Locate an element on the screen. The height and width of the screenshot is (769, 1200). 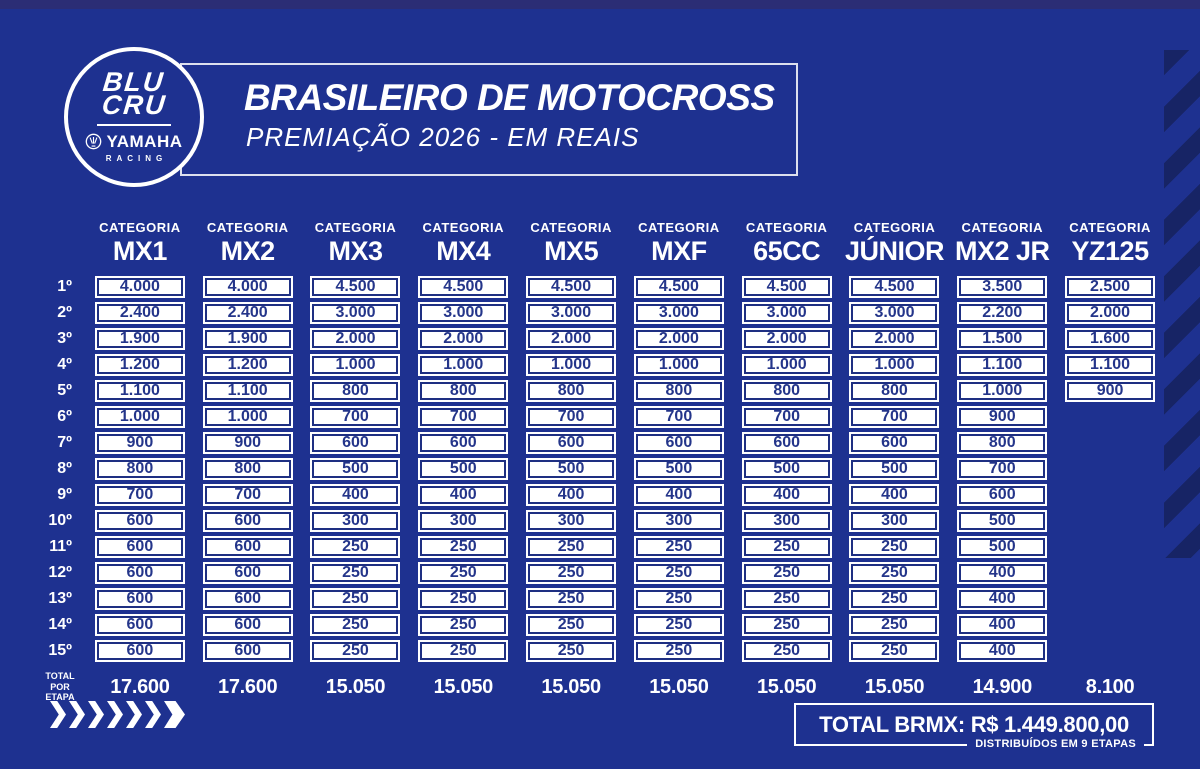
category-name: MX4 is located at coordinates (463, 251).